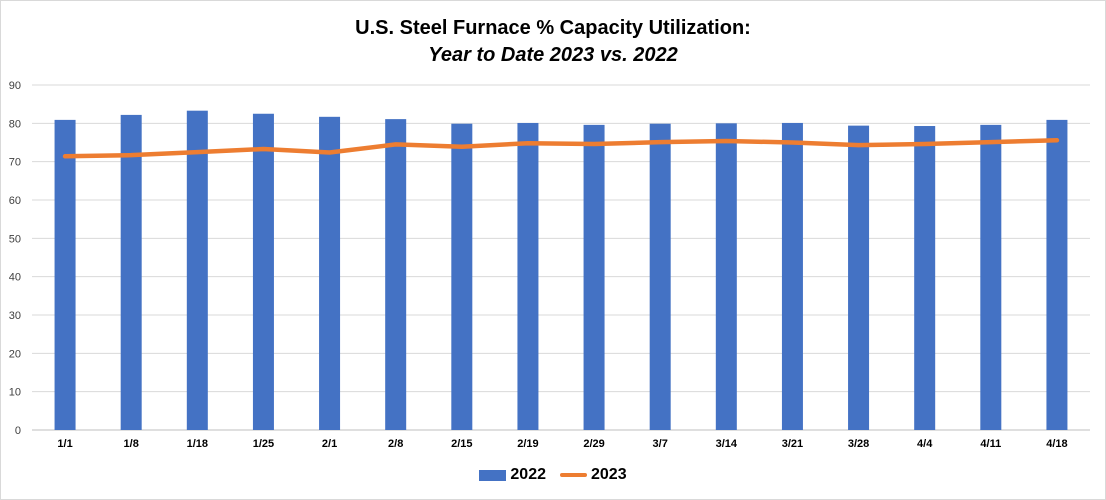  Describe the element at coordinates (64, 444) in the screenshot. I see `x-tick-label: 1/1` at that location.